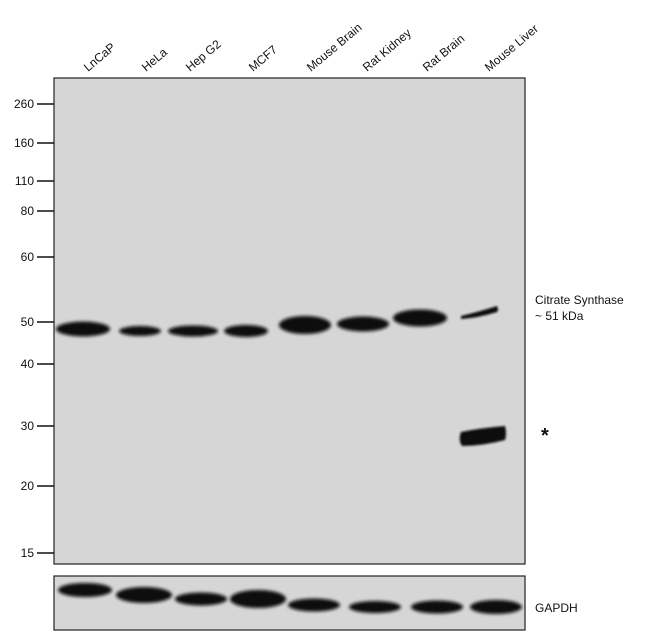  I want to click on mw-marker-label: 160, so click(24, 143).